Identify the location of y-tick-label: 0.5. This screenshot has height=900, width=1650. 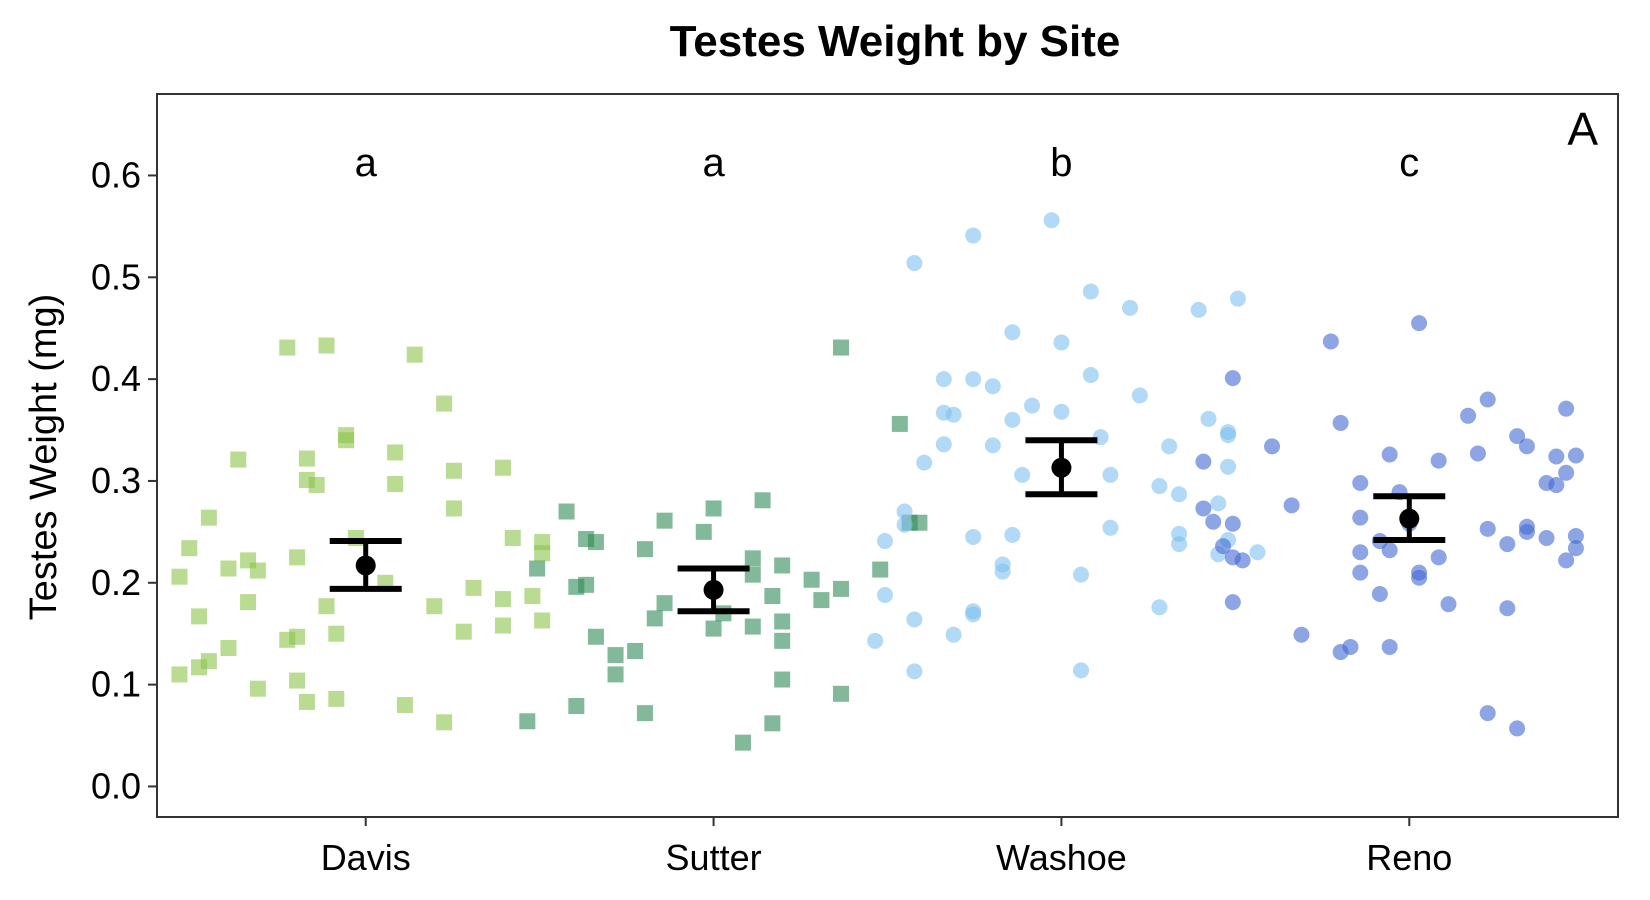
(116, 276).